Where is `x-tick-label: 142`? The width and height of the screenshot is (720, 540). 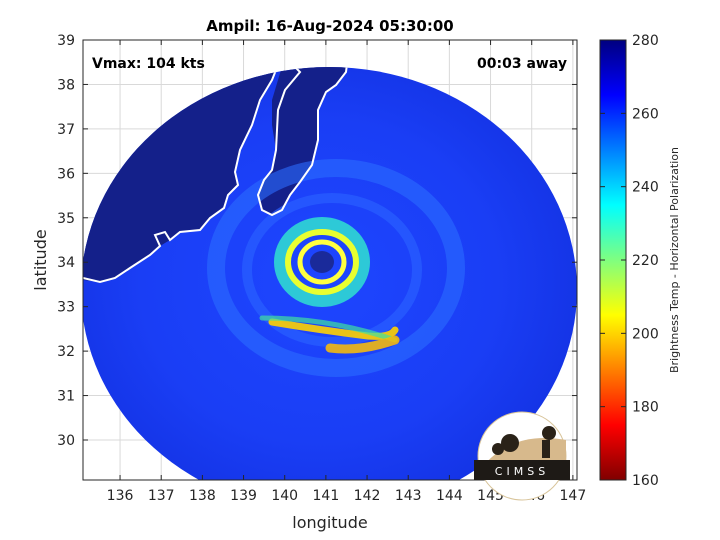
x-tick-label: 142 is located at coordinates (367, 496).